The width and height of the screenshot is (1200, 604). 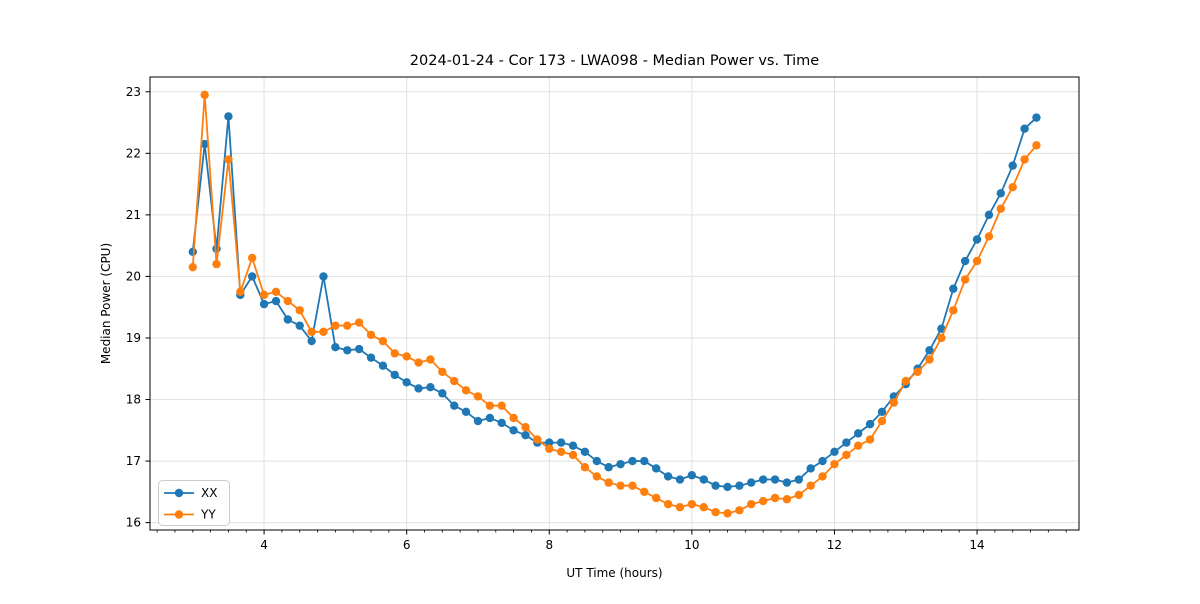 What do you see at coordinates (133, 338) in the screenshot?
I see `y-tick-label: 19` at bounding box center [133, 338].